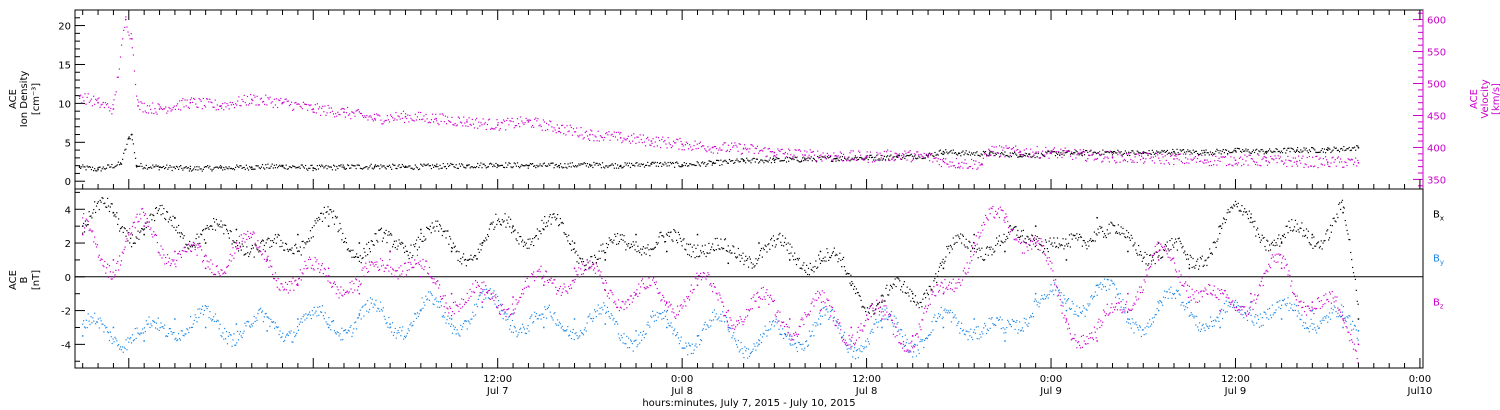 The image size is (1500, 410). I want to click on top-right-tick-label: 600, so click(1436, 21).